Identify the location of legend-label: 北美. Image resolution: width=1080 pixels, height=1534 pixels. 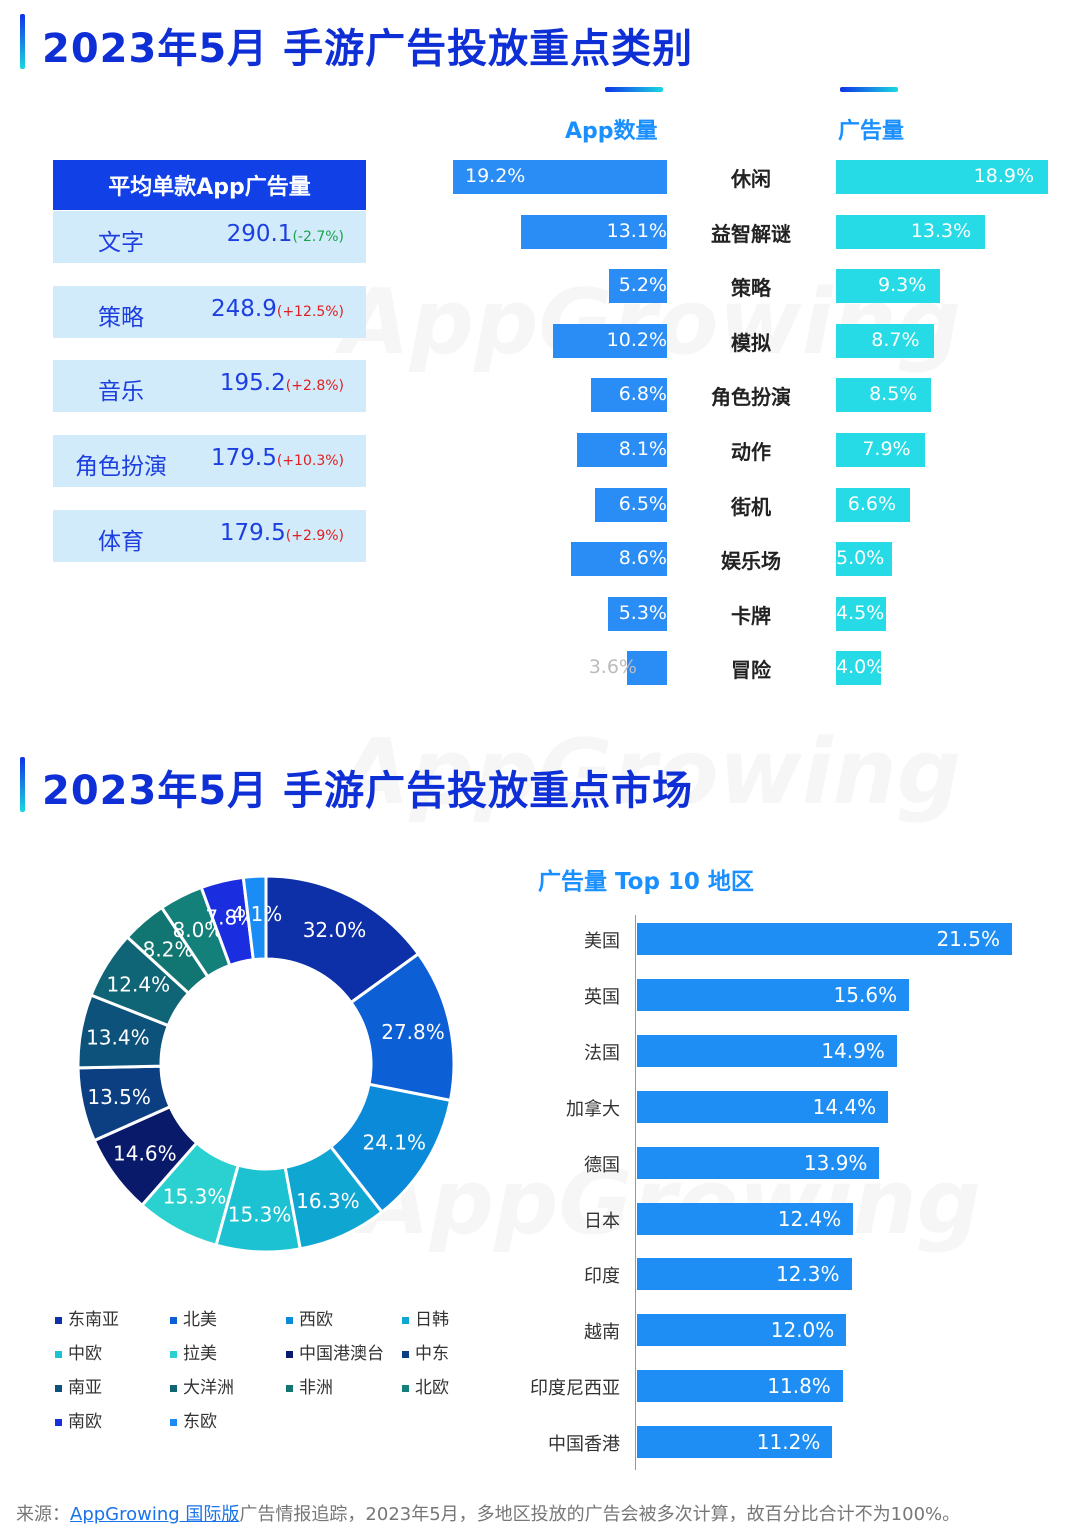
(200, 1320).